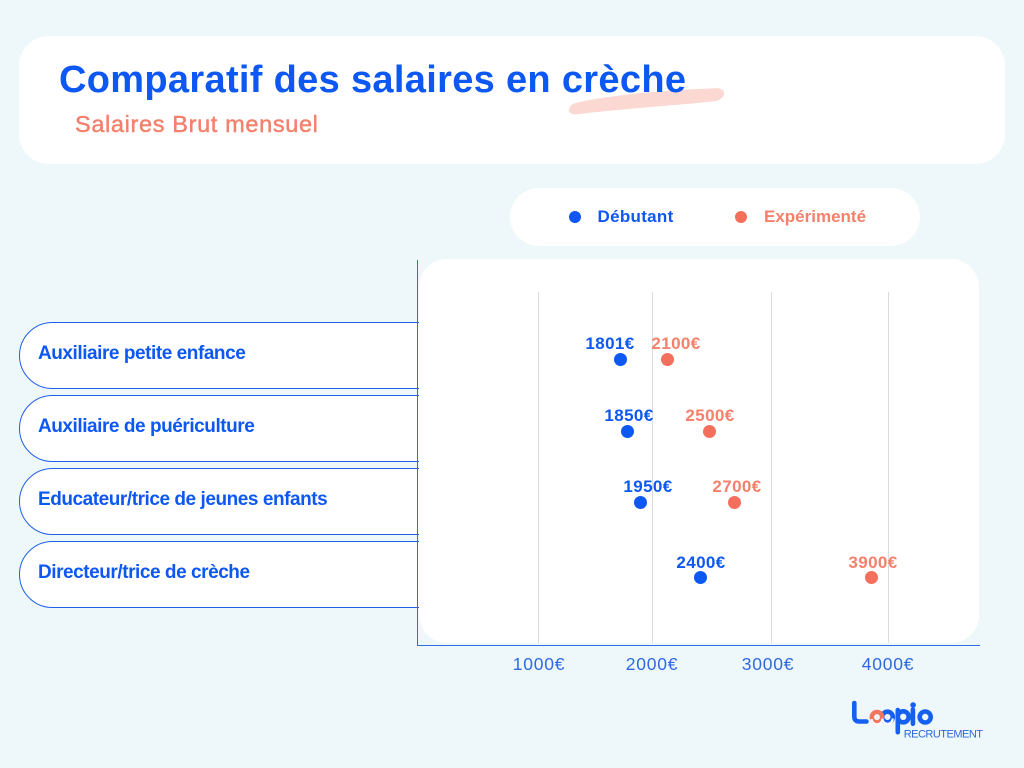  I want to click on svg-text: RECRUTEMENT, so click(944, 734).